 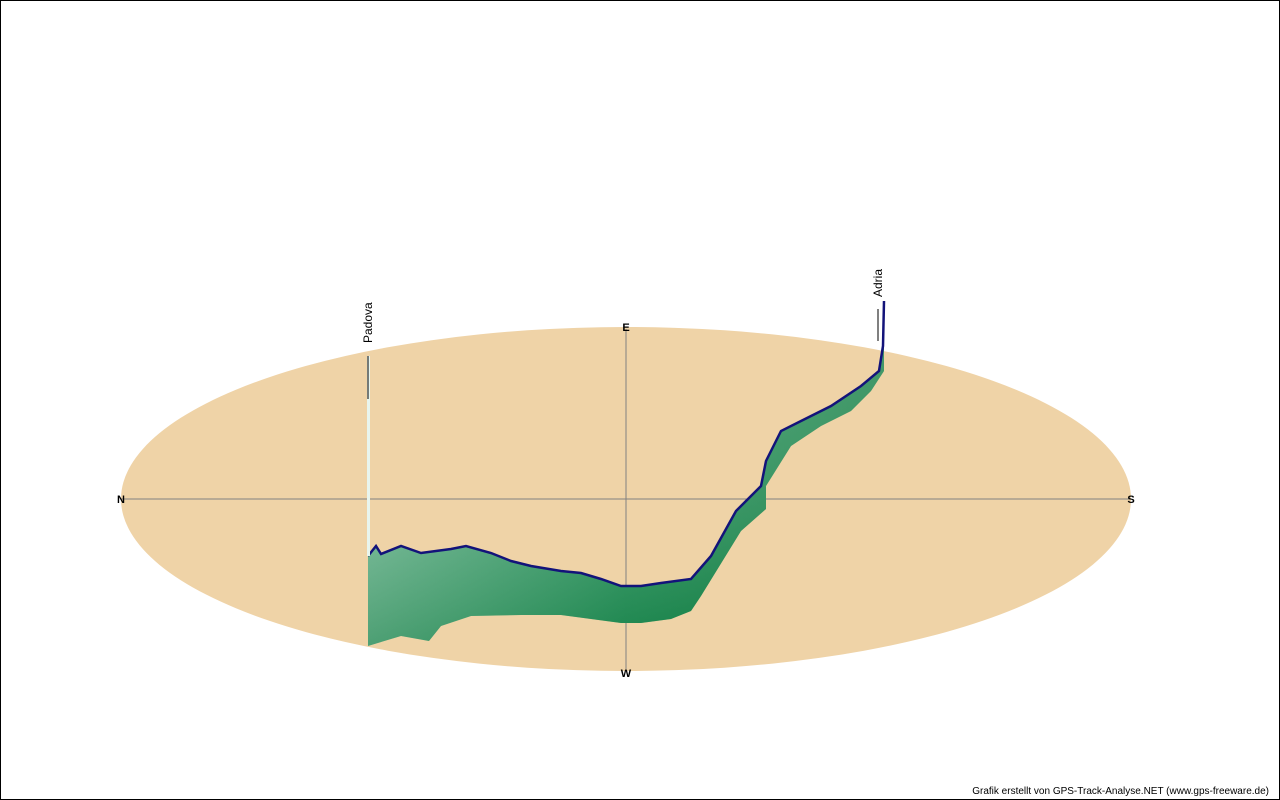 I want to click on track-line, so click(x=626, y=444).